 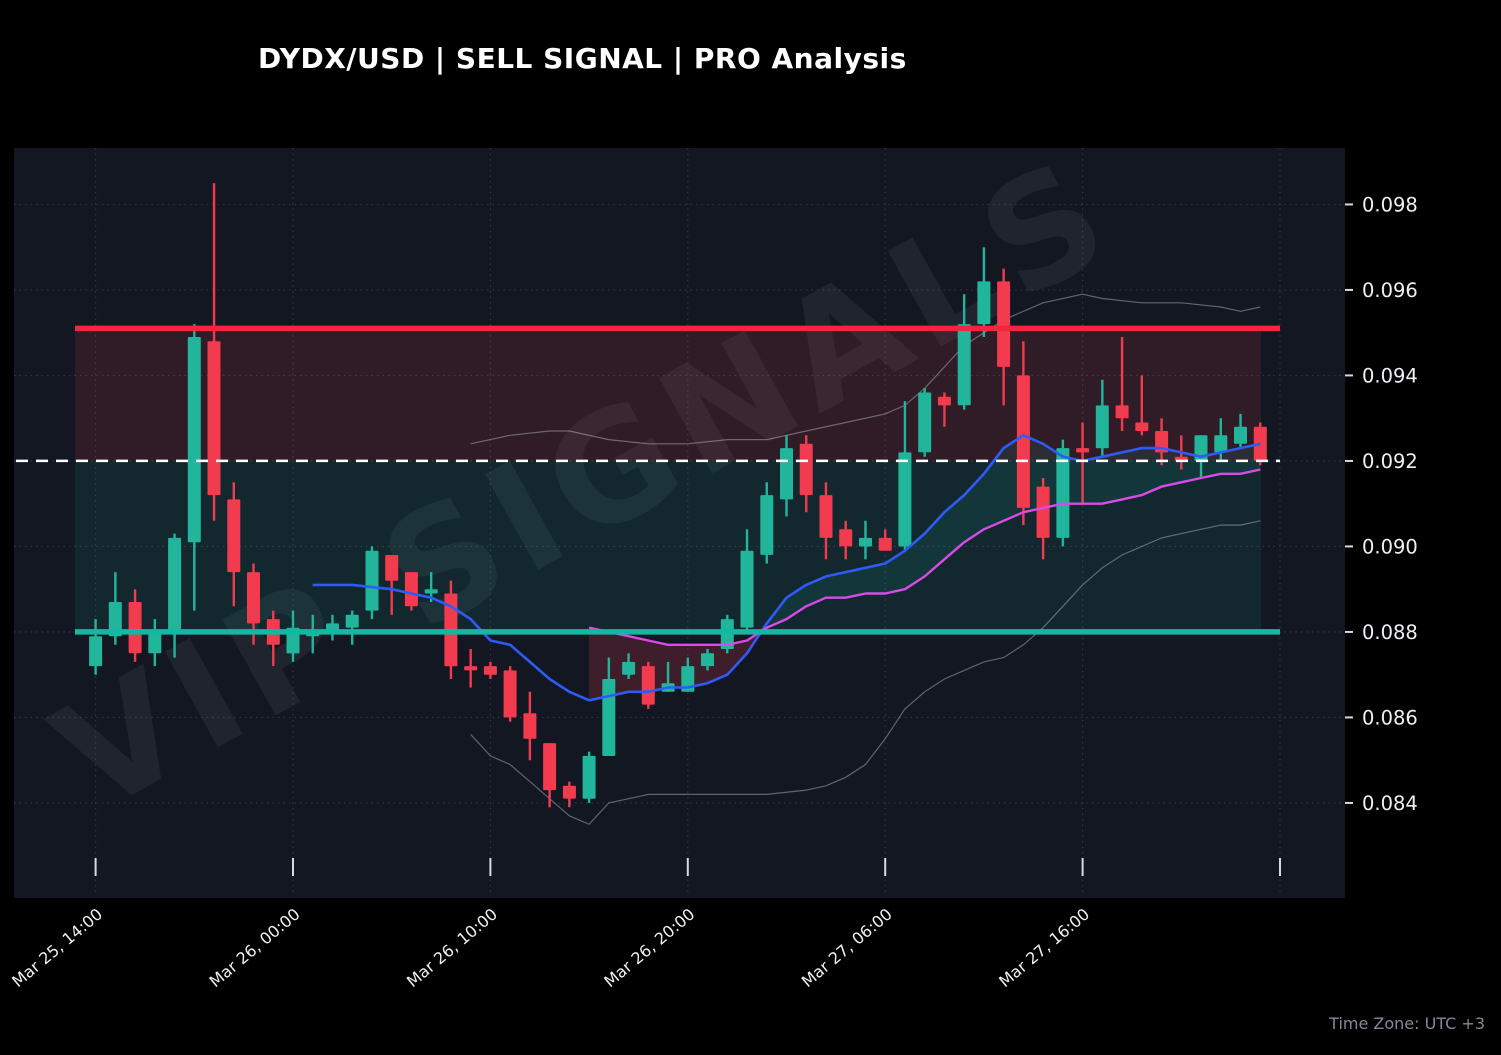 What do you see at coordinates (1390, 290) in the screenshot?
I see `y-tick-label: 0.096` at bounding box center [1390, 290].